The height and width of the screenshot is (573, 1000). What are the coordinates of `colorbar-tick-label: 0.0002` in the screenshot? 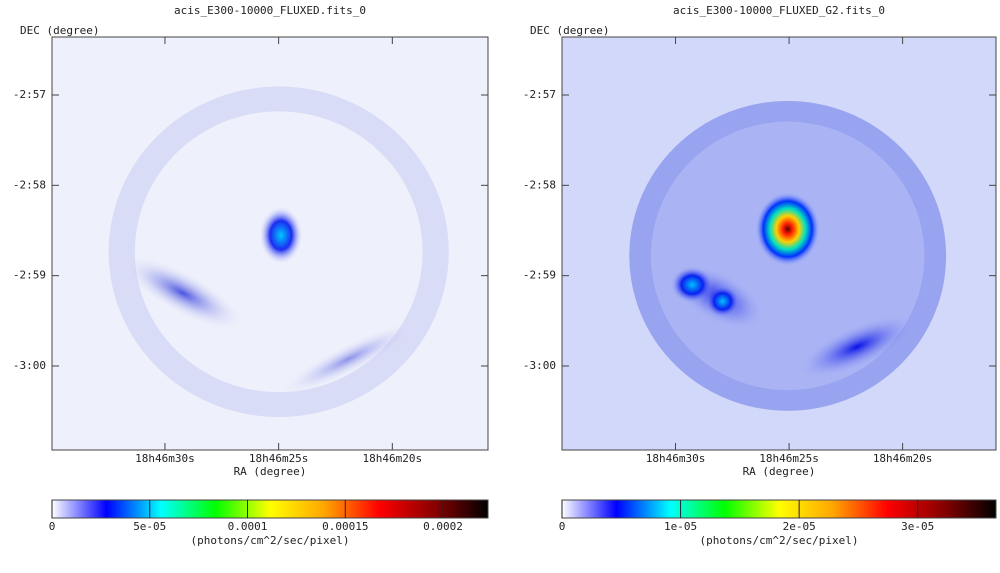 It's located at (443, 526).